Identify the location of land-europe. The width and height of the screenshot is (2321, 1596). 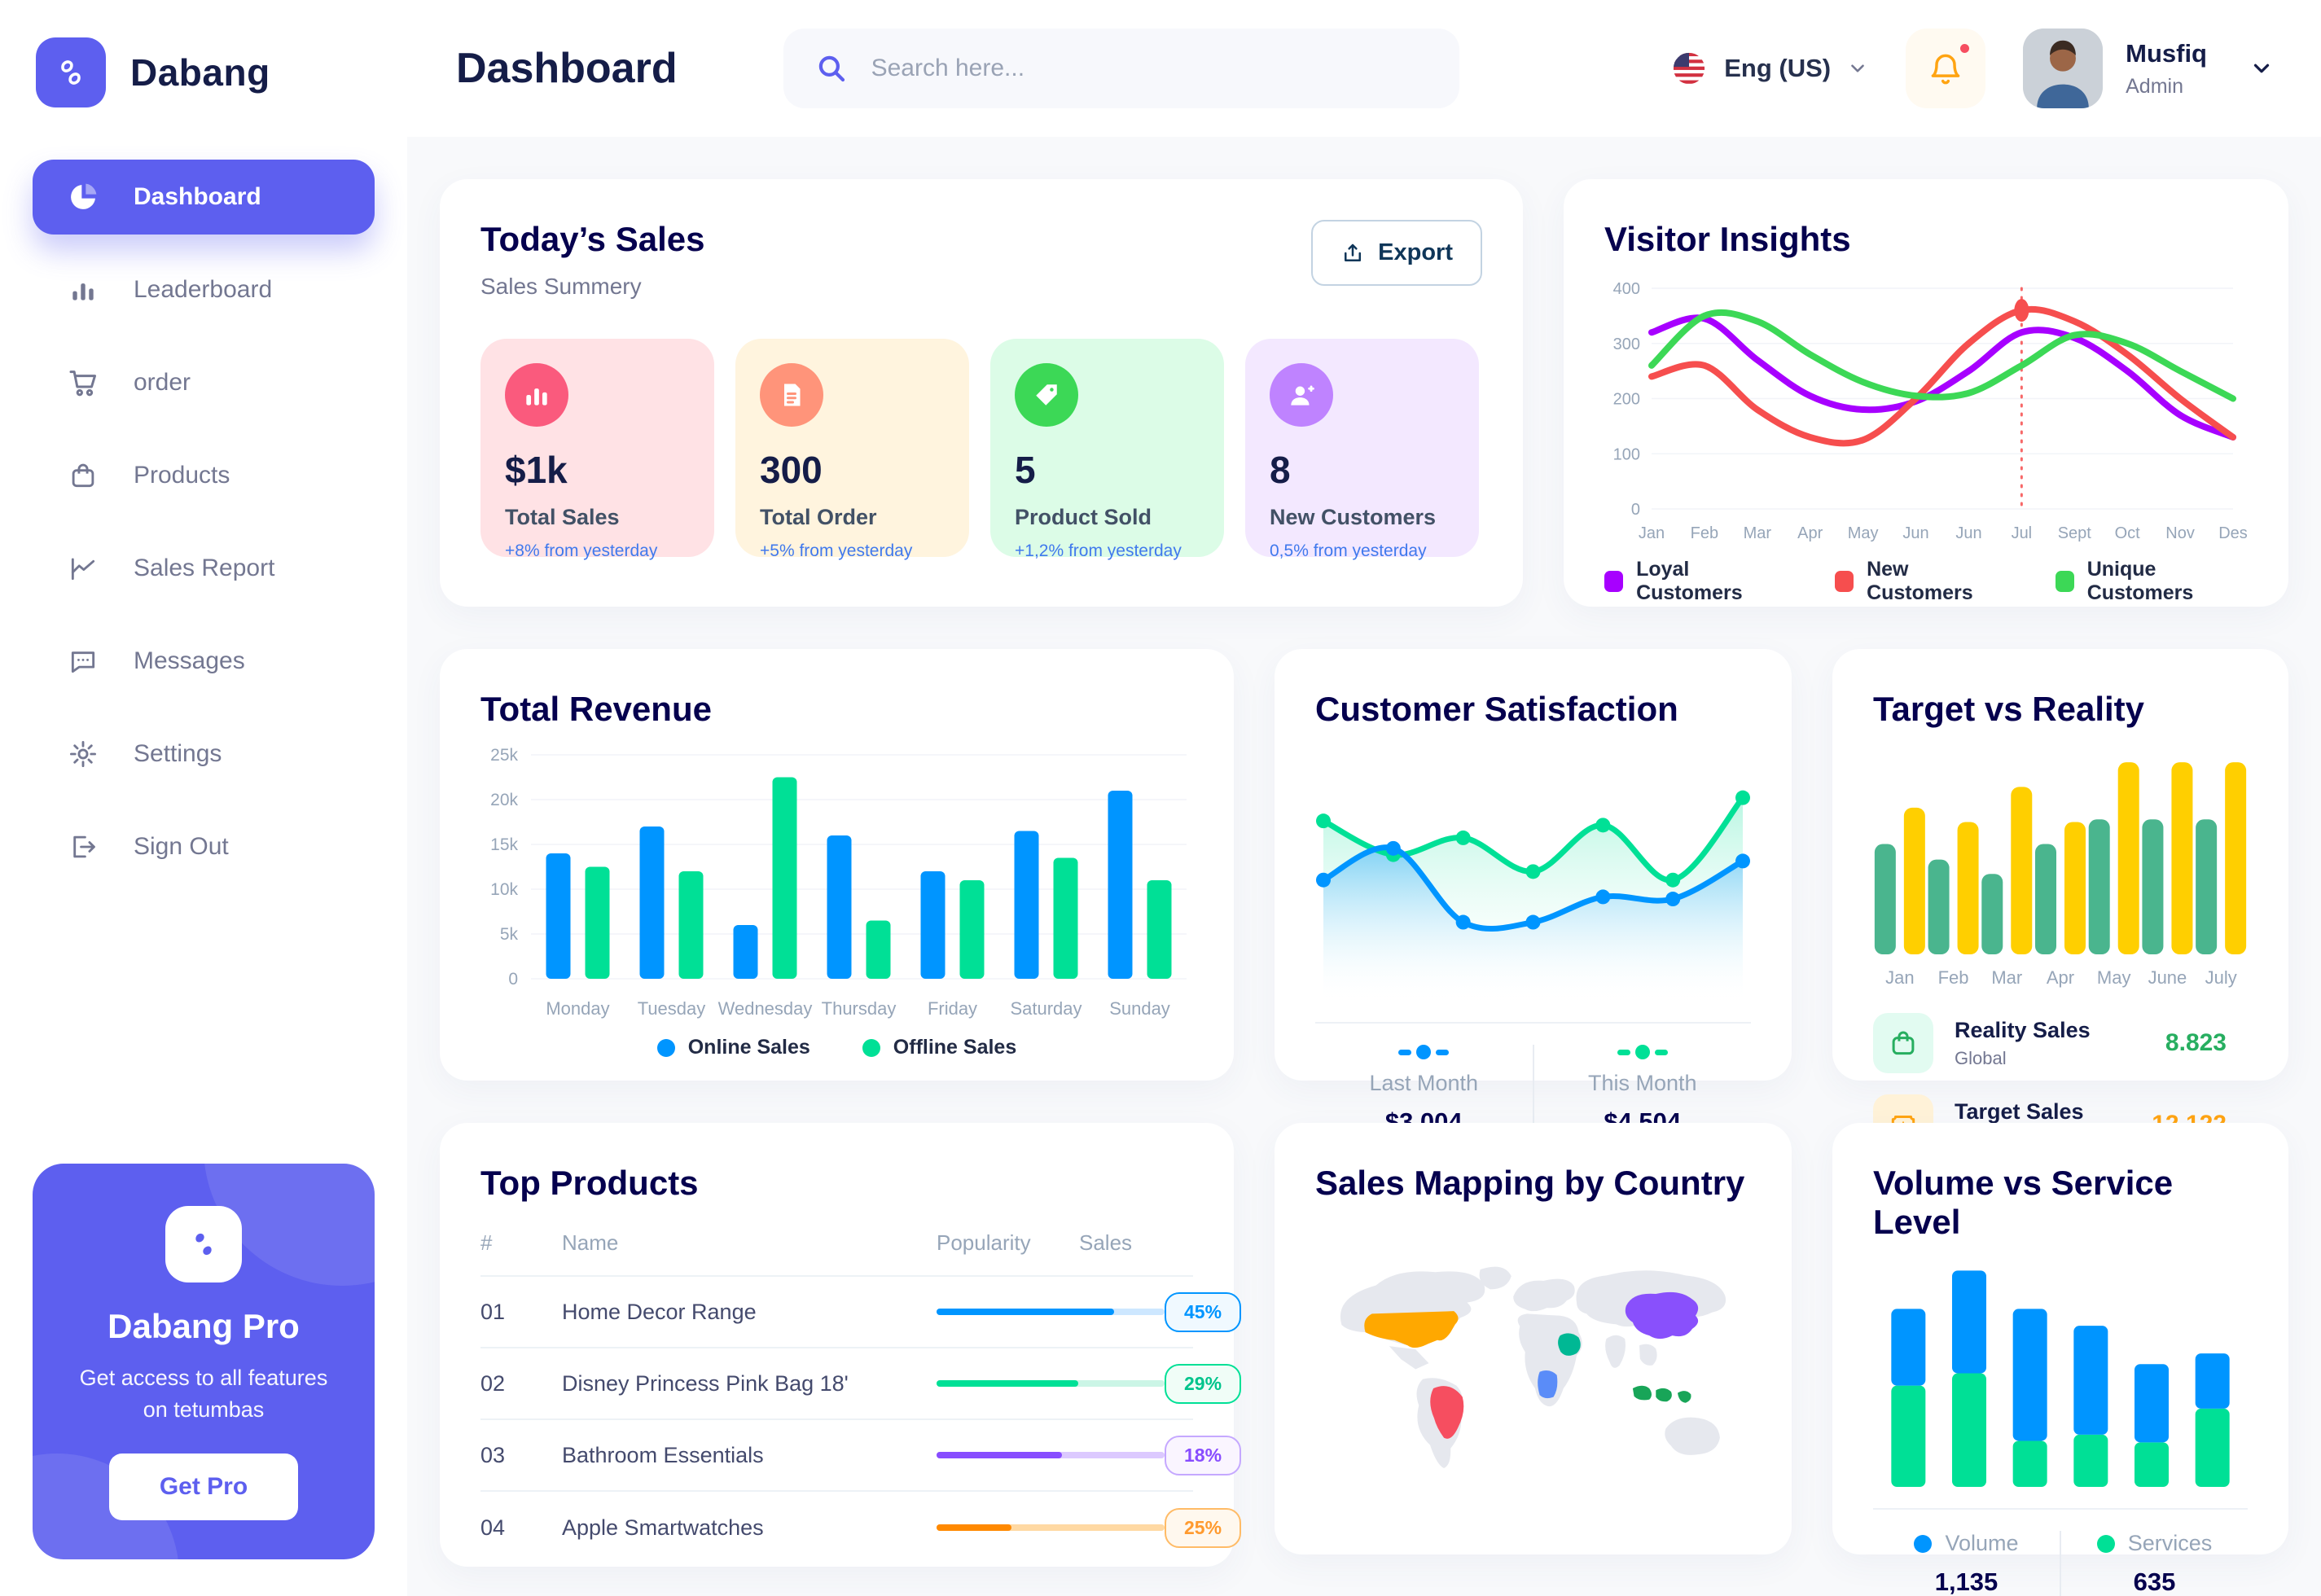
(1544, 1295).